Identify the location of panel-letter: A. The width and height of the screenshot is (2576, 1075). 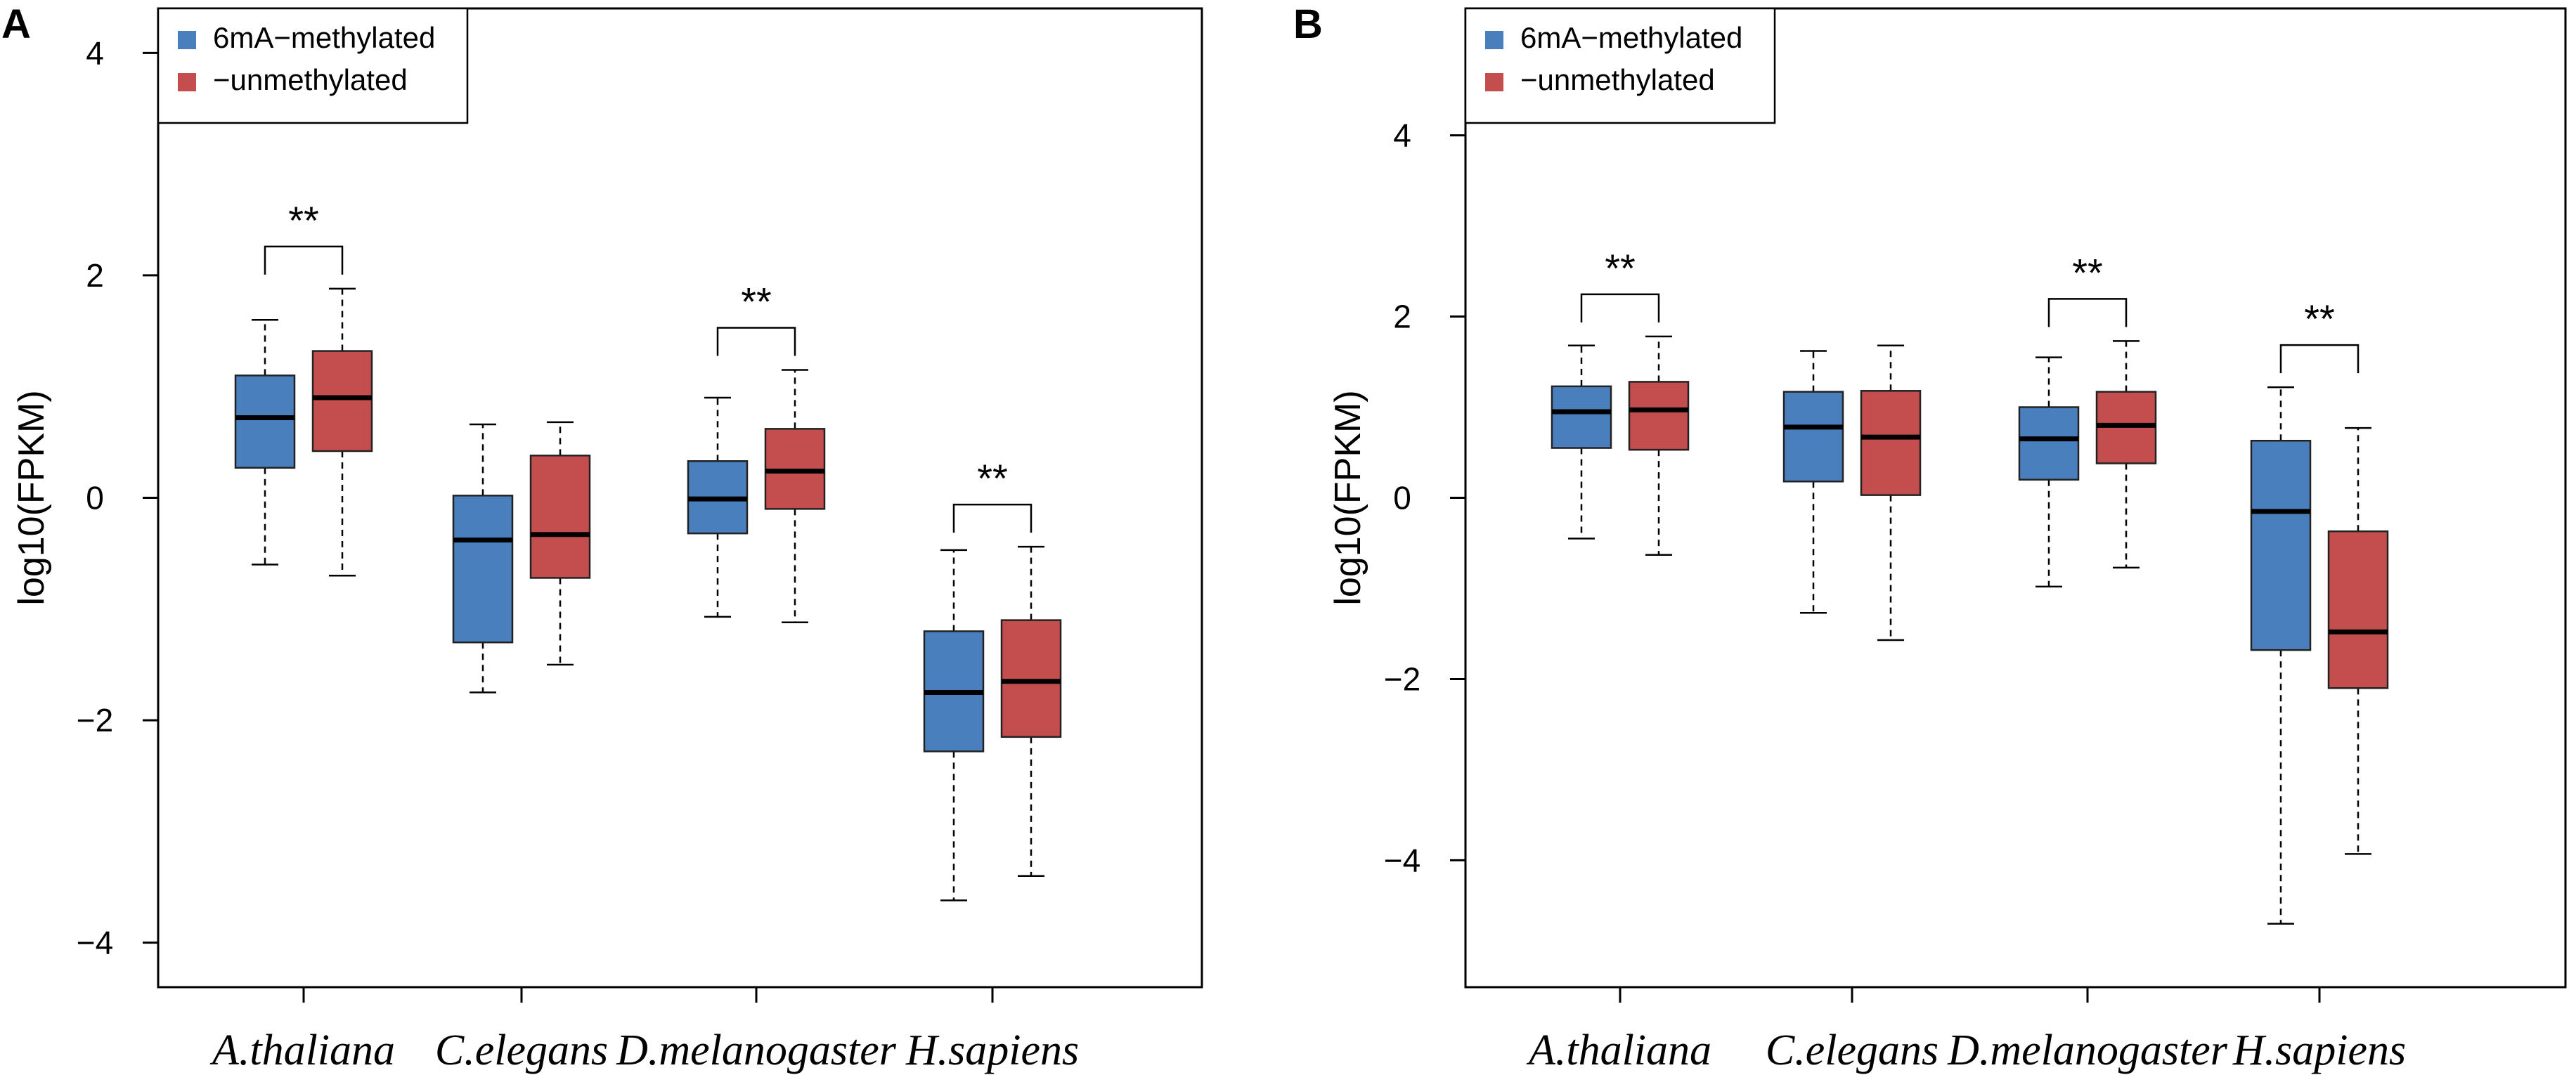
(16, 24).